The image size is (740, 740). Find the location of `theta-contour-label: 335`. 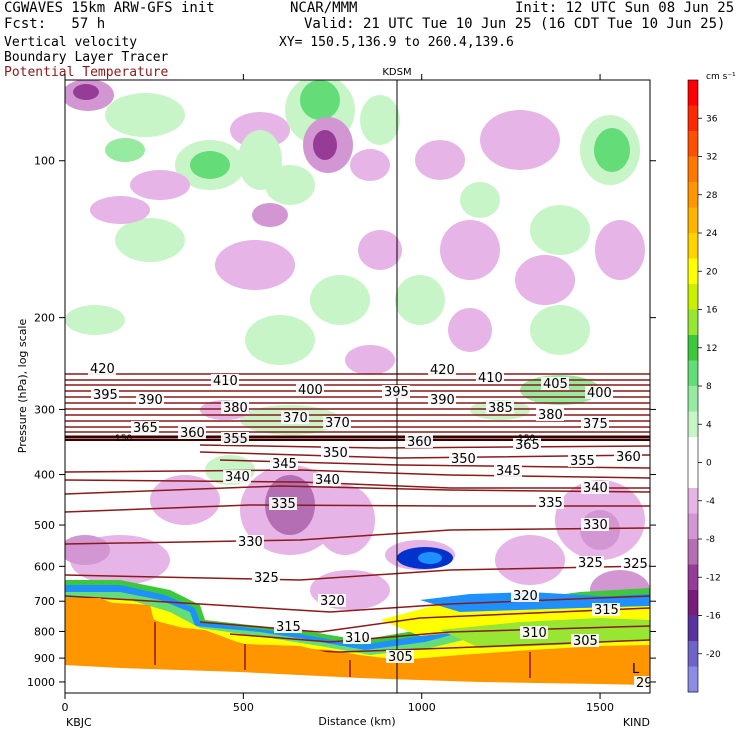

theta-contour-label: 335 is located at coordinates (283, 504).